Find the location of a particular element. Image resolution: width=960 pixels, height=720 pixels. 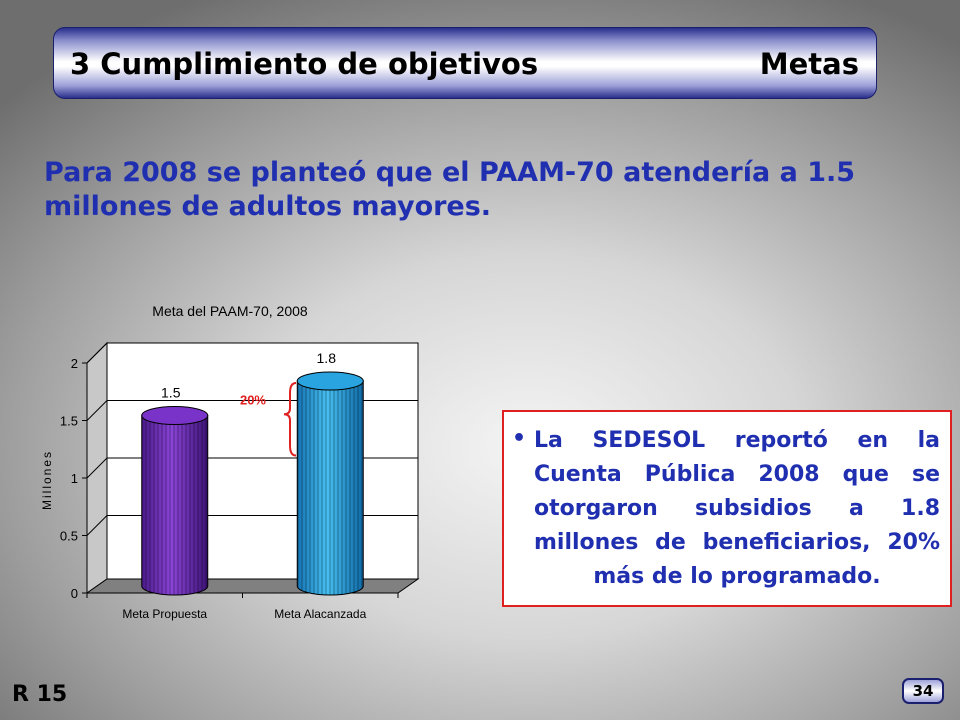

y-tick-label: 2 is located at coordinates (74, 363).